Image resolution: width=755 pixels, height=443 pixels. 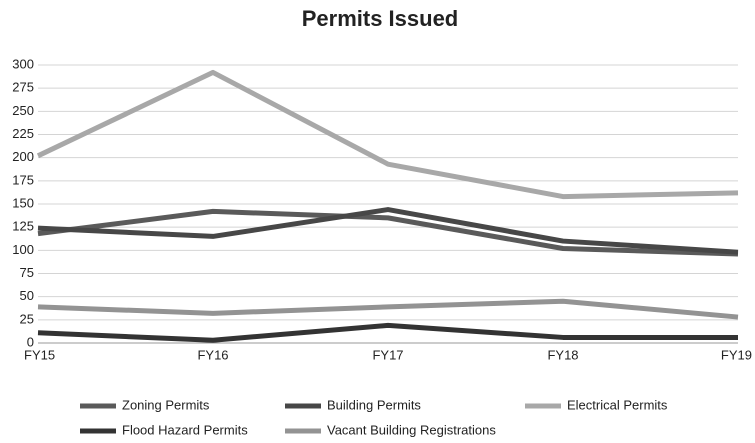 I want to click on y-tick-label: 275, so click(x=23, y=87).